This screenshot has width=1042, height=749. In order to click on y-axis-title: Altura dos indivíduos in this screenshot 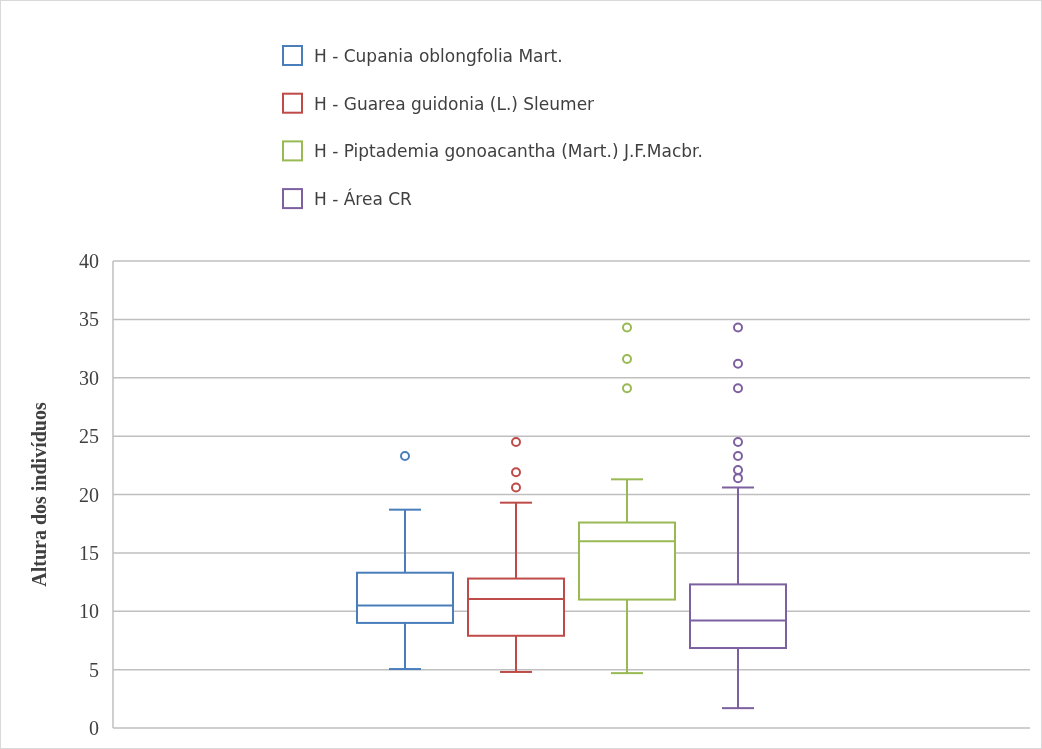, I will do `click(39, 494)`.